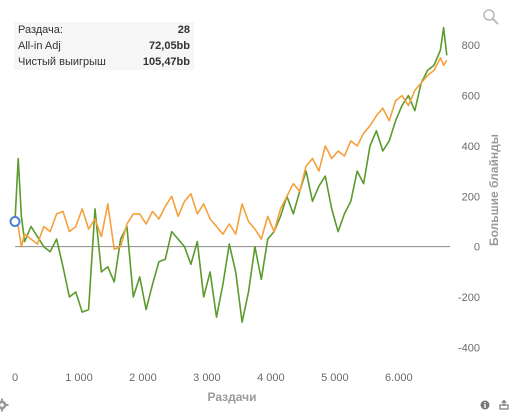  I want to click on y-axis: -400 -200 0 200 400 600 800, so click(469, 197).